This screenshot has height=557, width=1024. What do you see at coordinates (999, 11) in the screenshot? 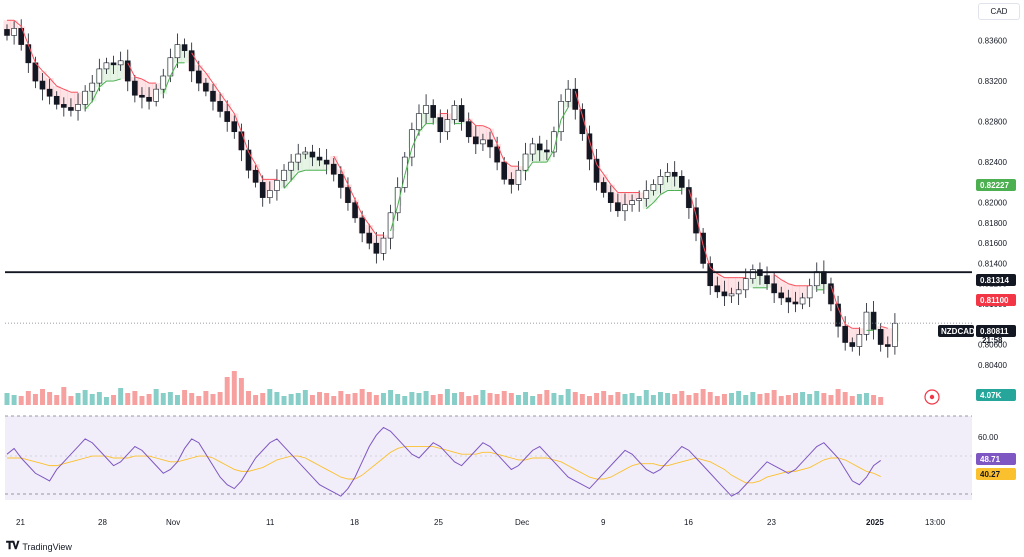
I see `currency-label: CAD` at bounding box center [999, 11].